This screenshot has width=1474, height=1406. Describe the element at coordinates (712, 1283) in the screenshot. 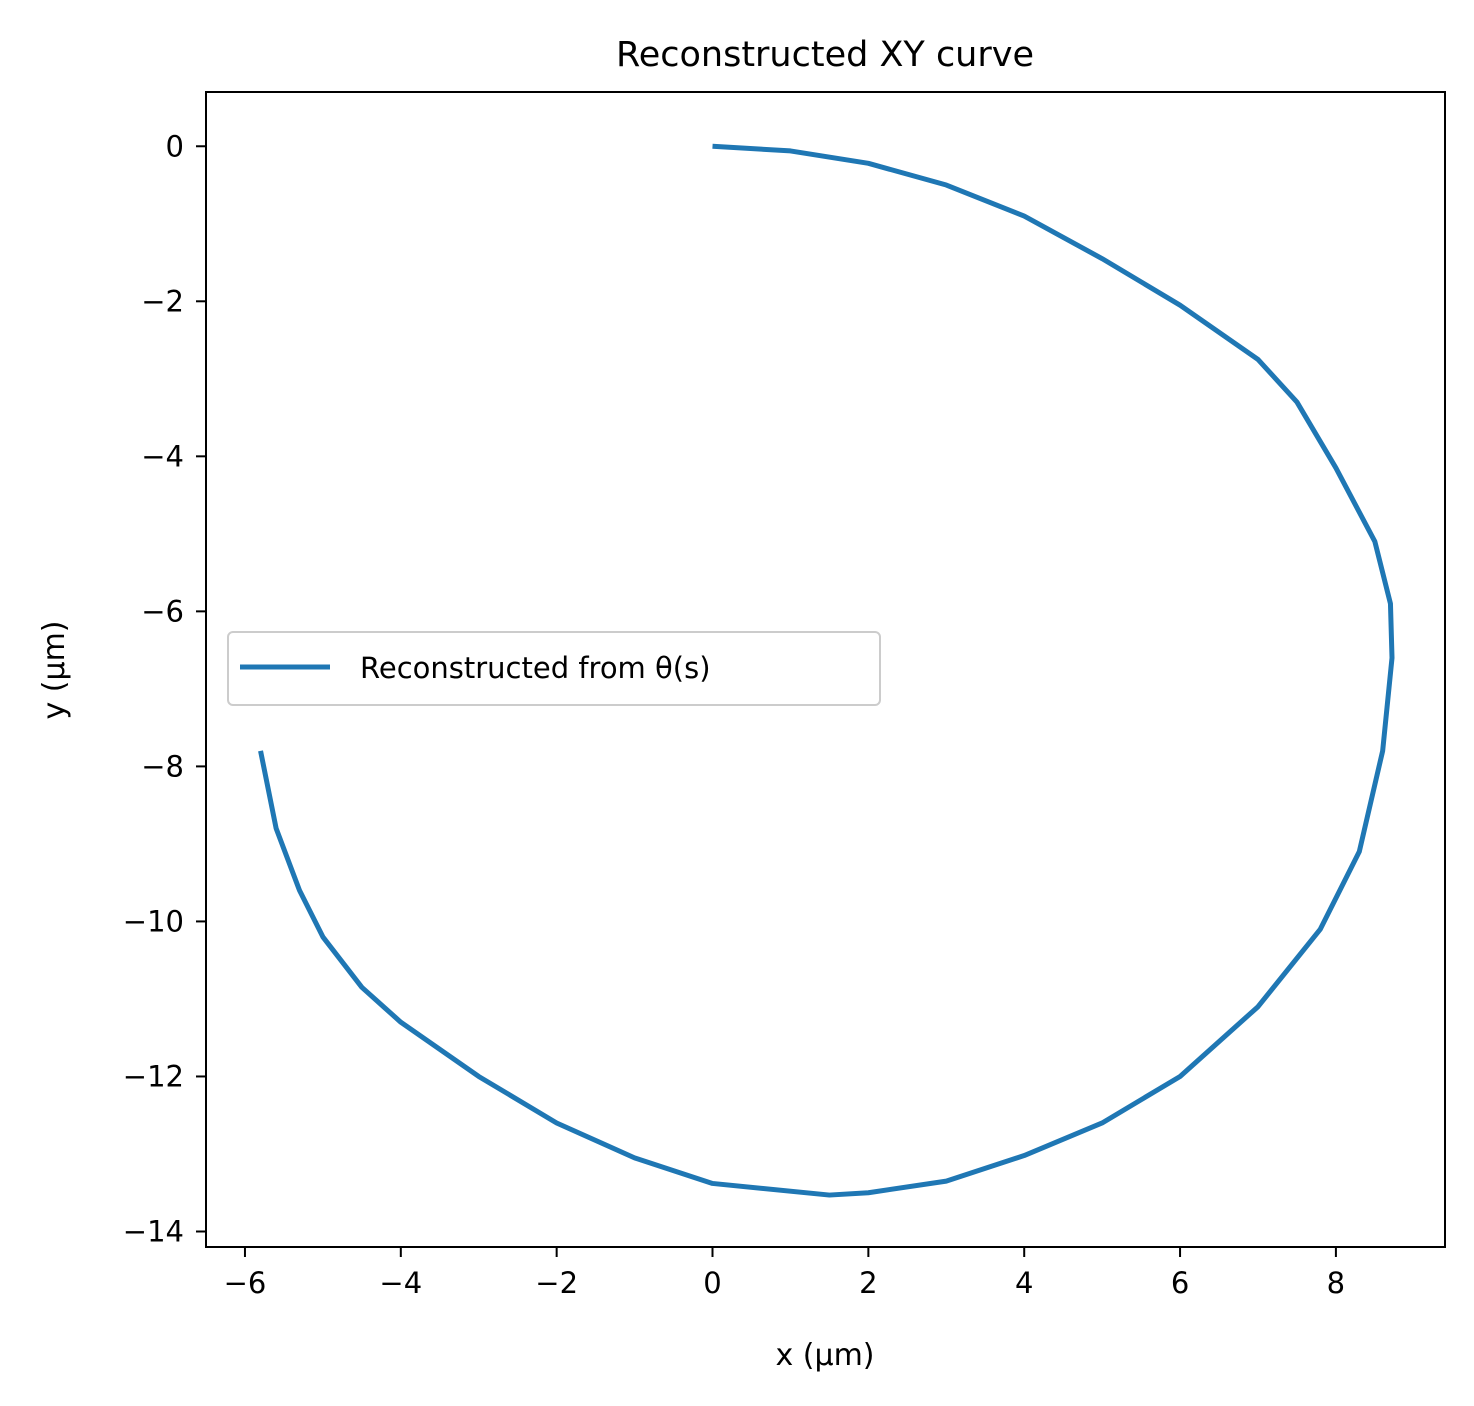

I see `x-tick-label: 0` at that location.